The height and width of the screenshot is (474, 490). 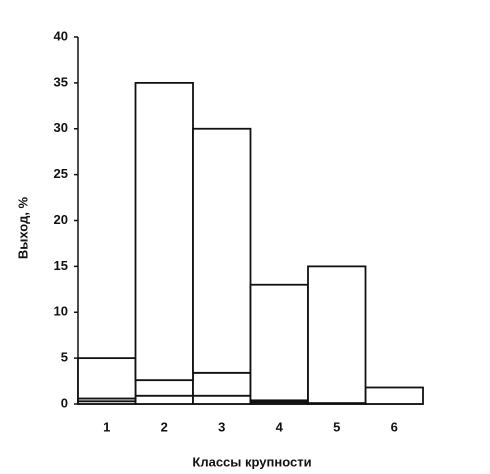 I want to click on y-tick-label: 10, so click(x=61, y=311).